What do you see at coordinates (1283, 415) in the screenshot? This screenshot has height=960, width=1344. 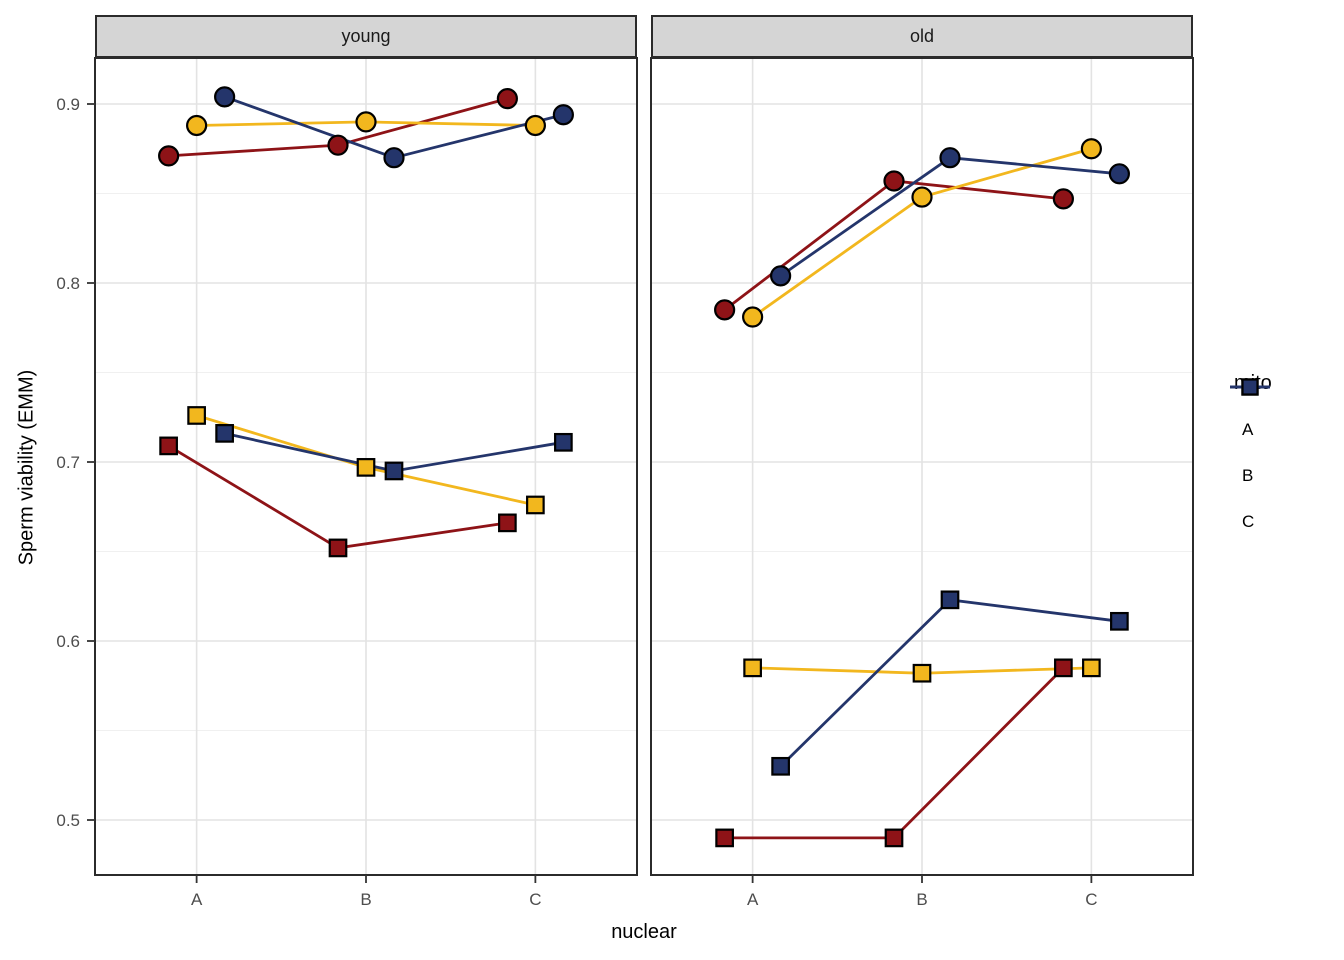 I see `legend-entry: A` at bounding box center [1283, 415].